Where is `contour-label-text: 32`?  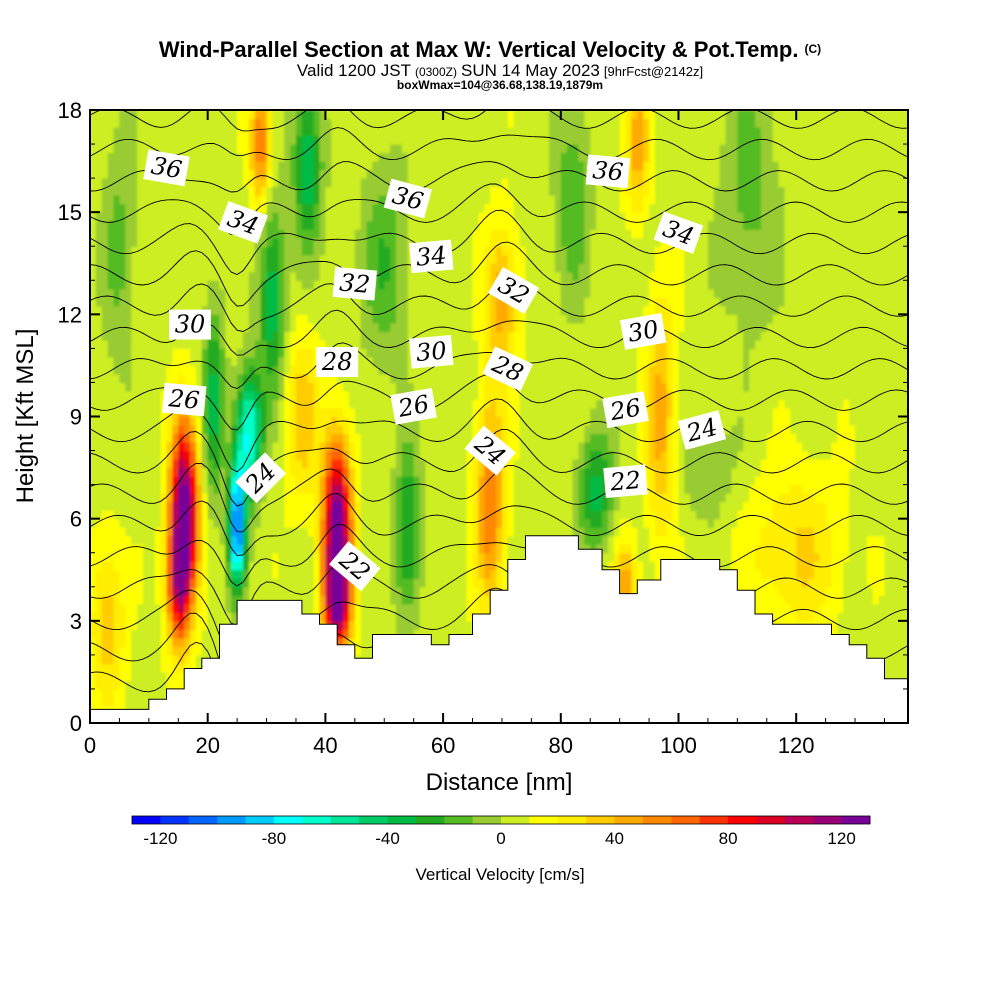
contour-label-text: 32 is located at coordinates (354, 283).